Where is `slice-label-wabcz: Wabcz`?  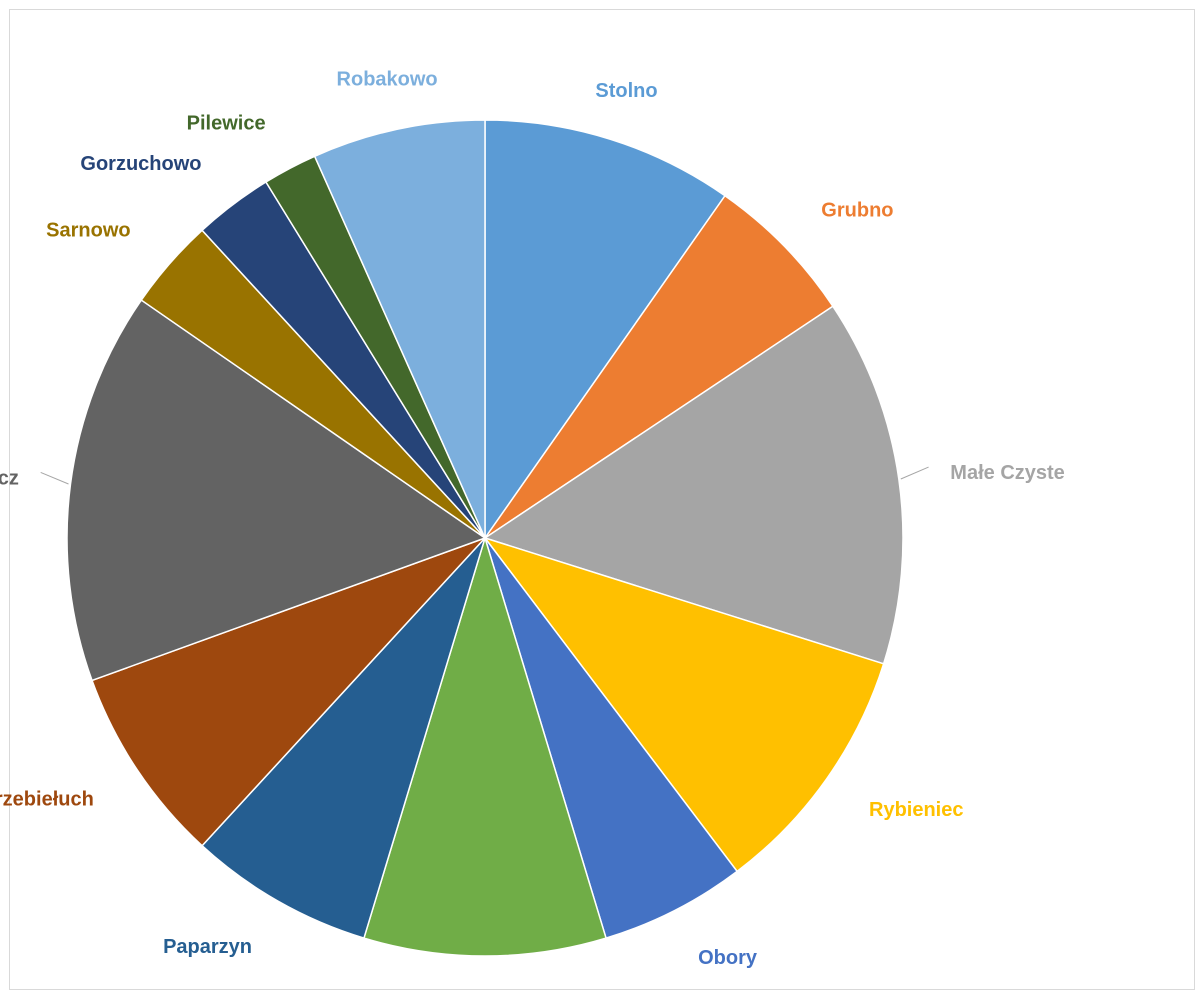
slice-label-wabcz: Wabcz is located at coordinates (9, 479).